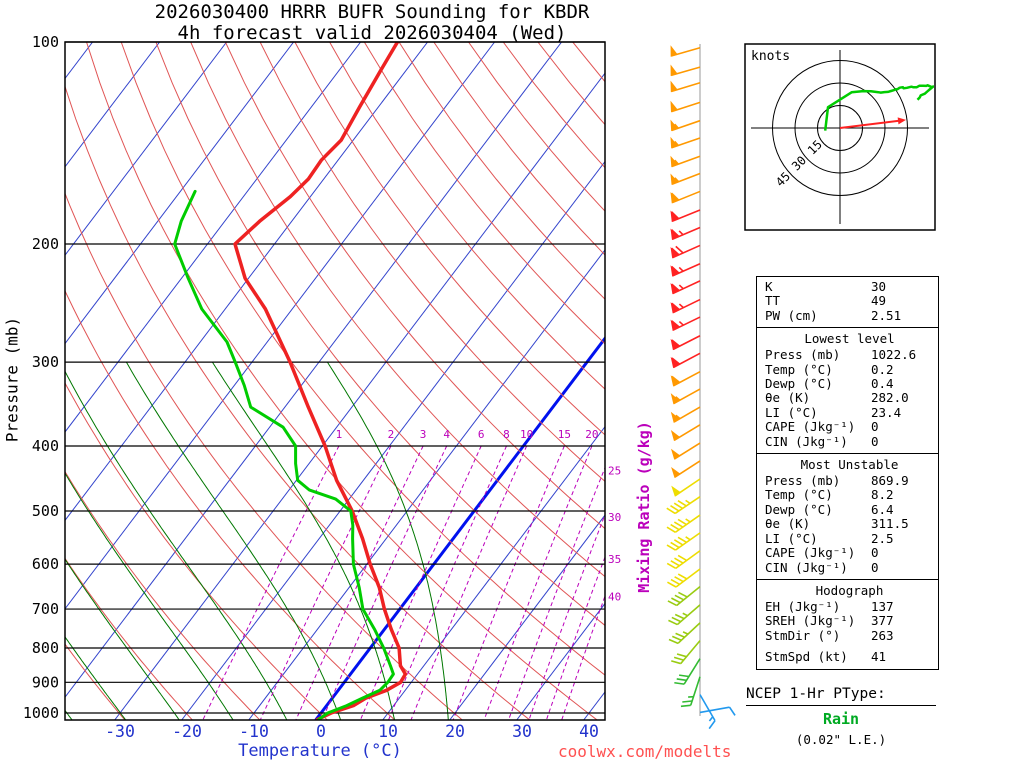  What do you see at coordinates (849, 509) in the screenshot?
I see `stat-row: Dewp (°C) 6.4` at bounding box center [849, 509].